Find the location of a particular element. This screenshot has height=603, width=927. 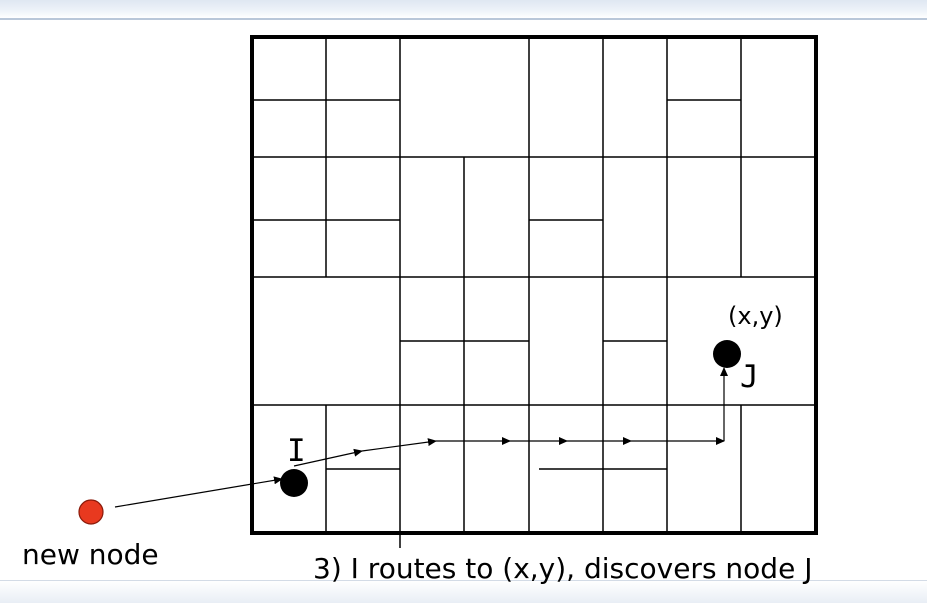

point-xy-label: (x,y) is located at coordinates (755, 316).